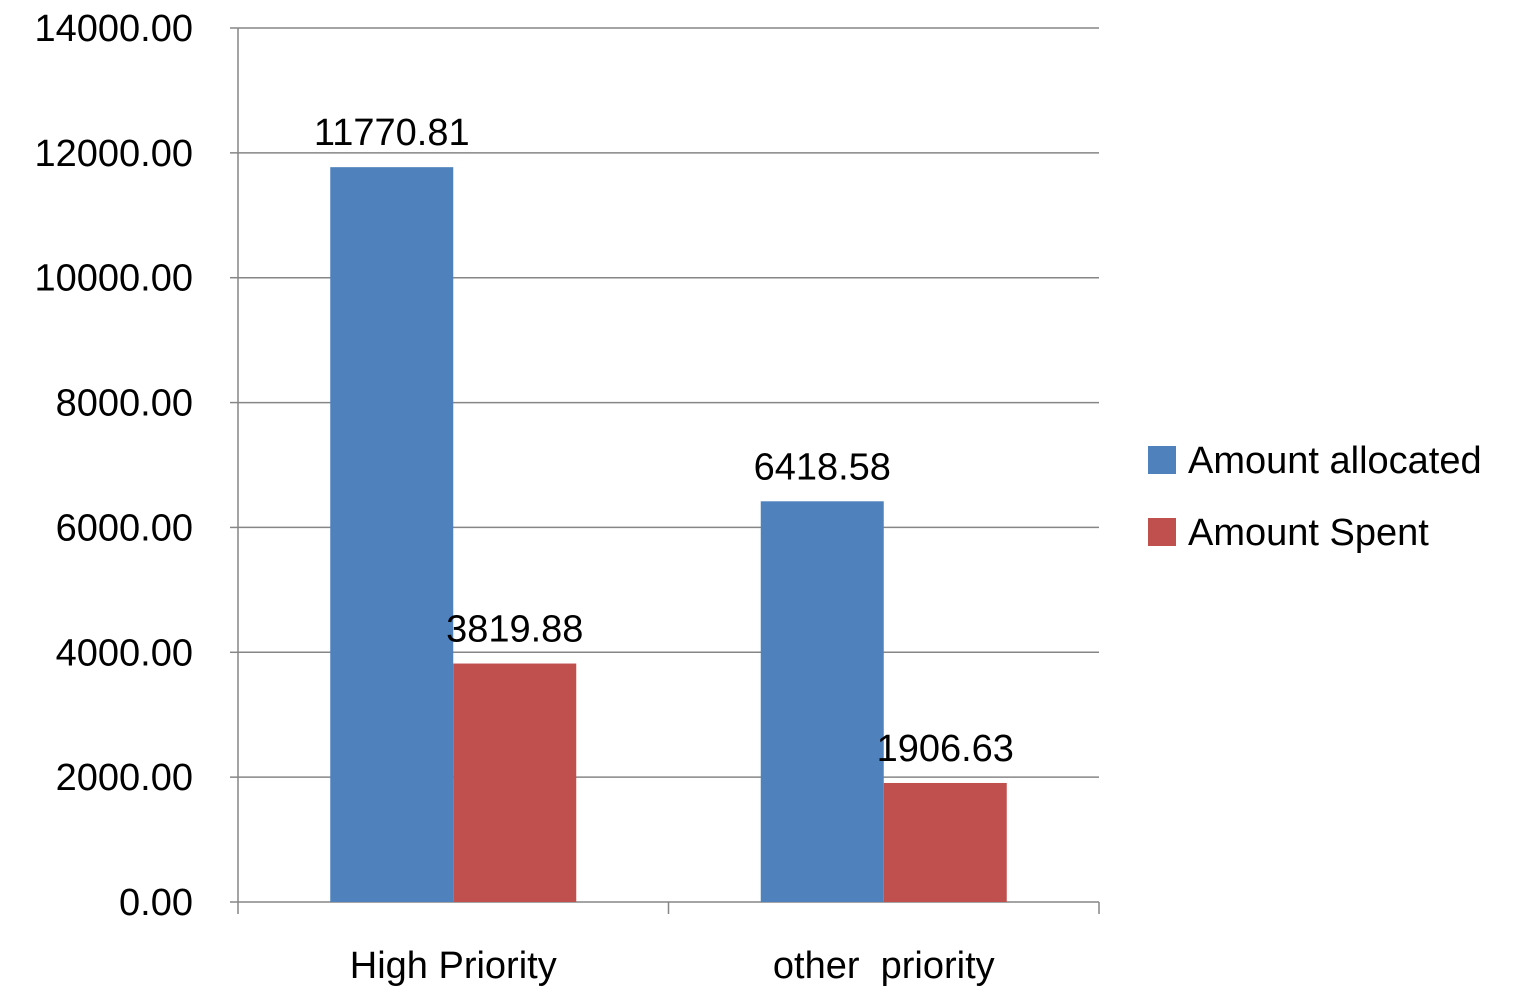  Describe the element at coordinates (114, 29) in the screenshot. I see `y-tick-label: 14000.00` at that location.